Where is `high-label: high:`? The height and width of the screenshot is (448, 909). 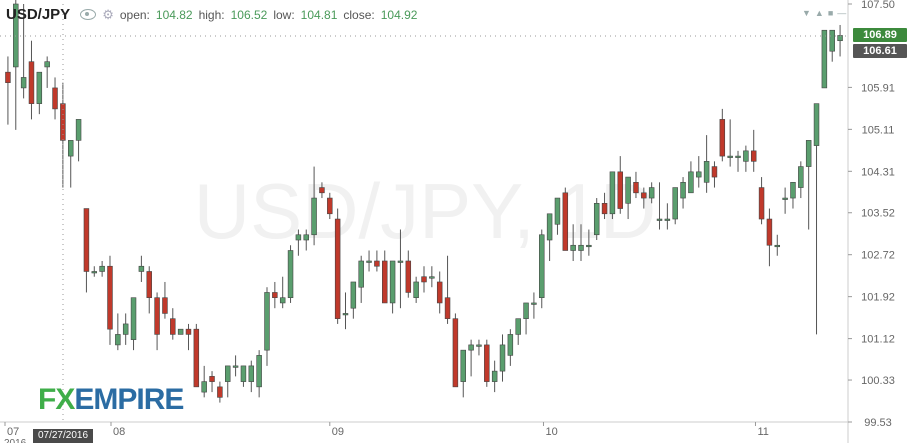
high-label: high: is located at coordinates (211, 14).